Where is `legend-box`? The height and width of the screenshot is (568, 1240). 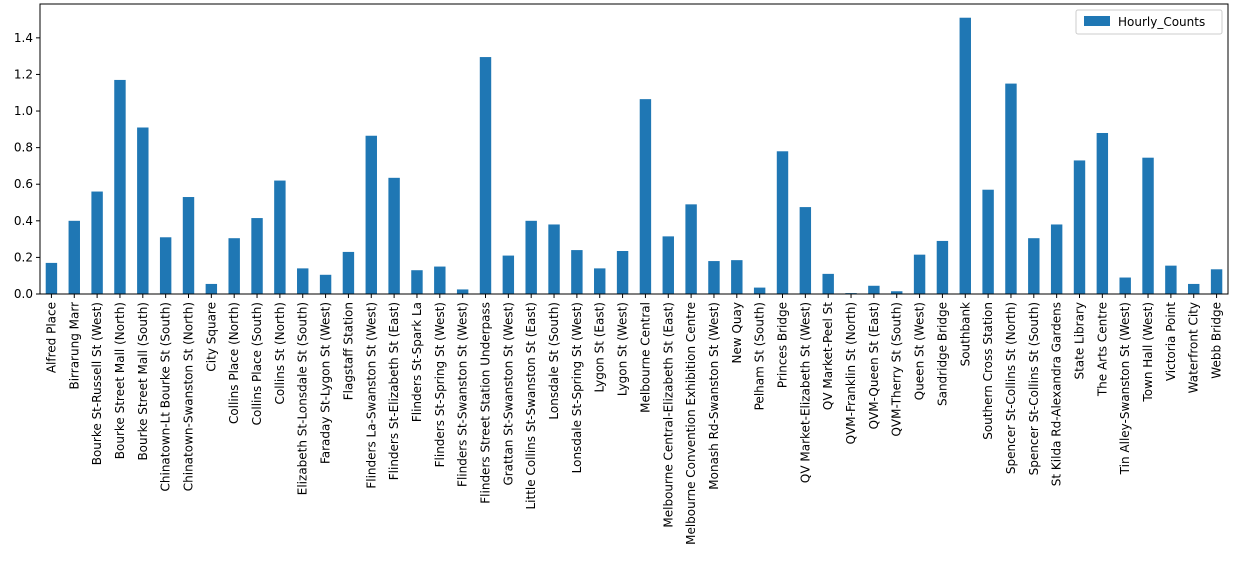
legend-box is located at coordinates (1149, 22).